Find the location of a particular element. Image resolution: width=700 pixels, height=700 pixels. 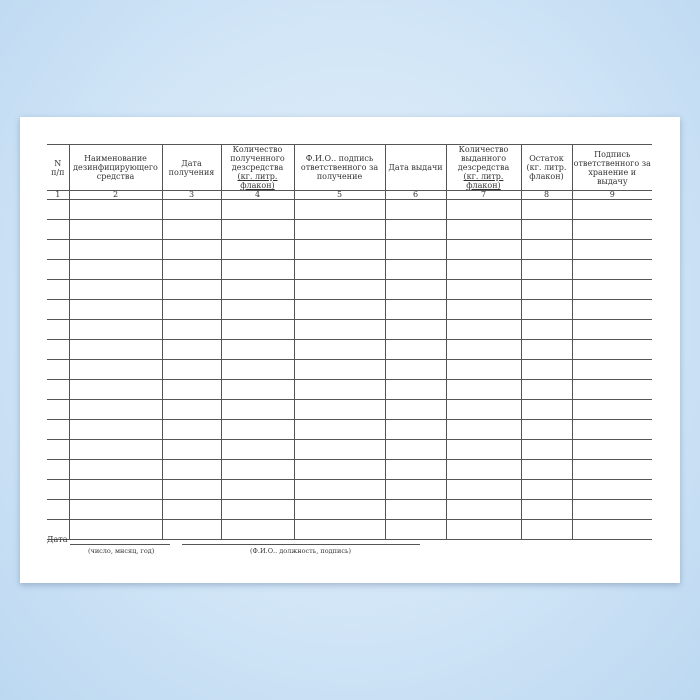

date-field is located at coordinates (120, 544).